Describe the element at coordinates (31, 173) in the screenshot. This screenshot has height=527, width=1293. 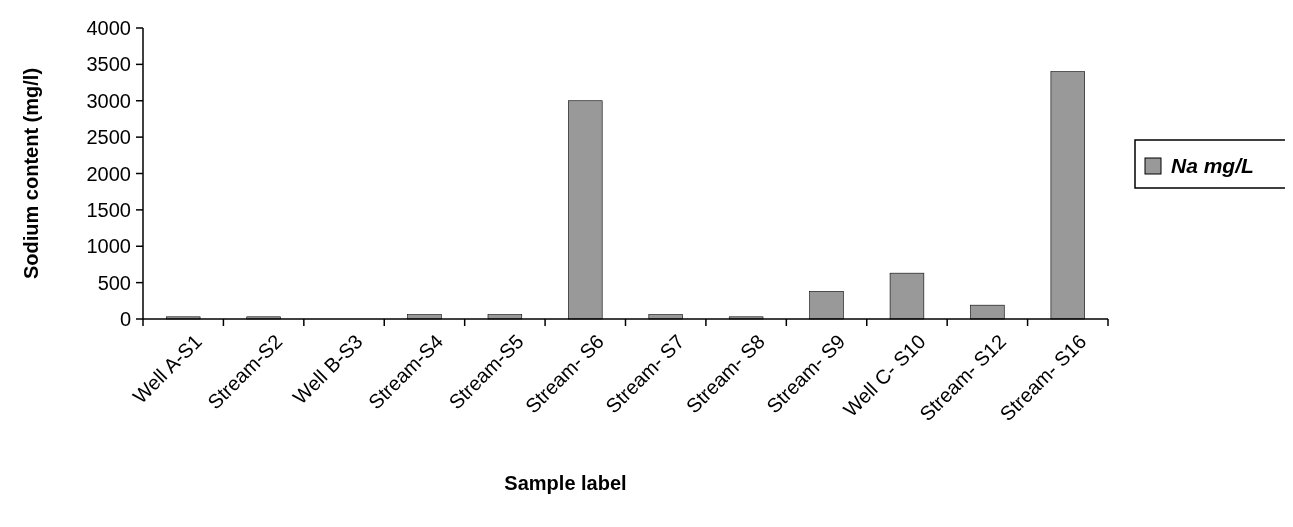
I see `y-axis-title: Sodium content (mg/l)` at that location.